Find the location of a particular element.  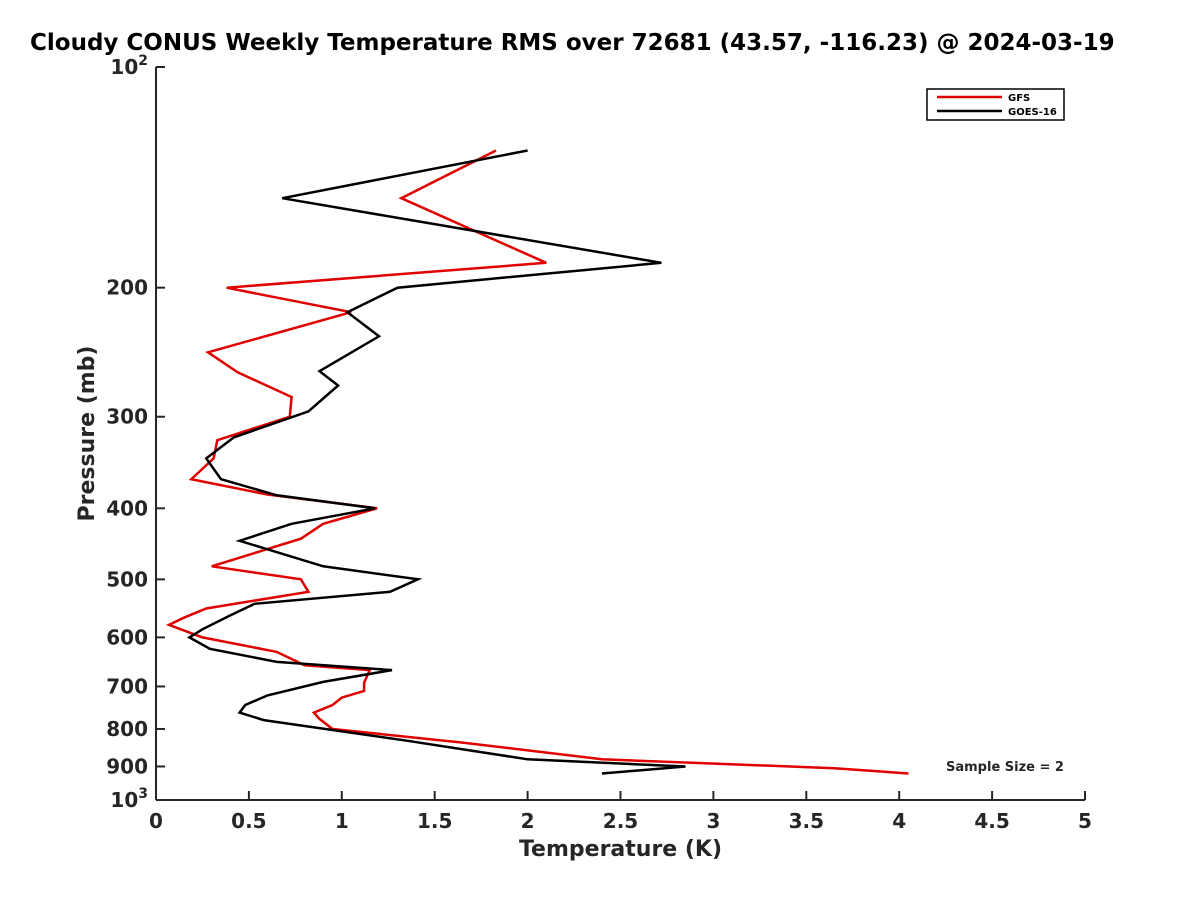

x-tick-label: 5 is located at coordinates (1085, 821).